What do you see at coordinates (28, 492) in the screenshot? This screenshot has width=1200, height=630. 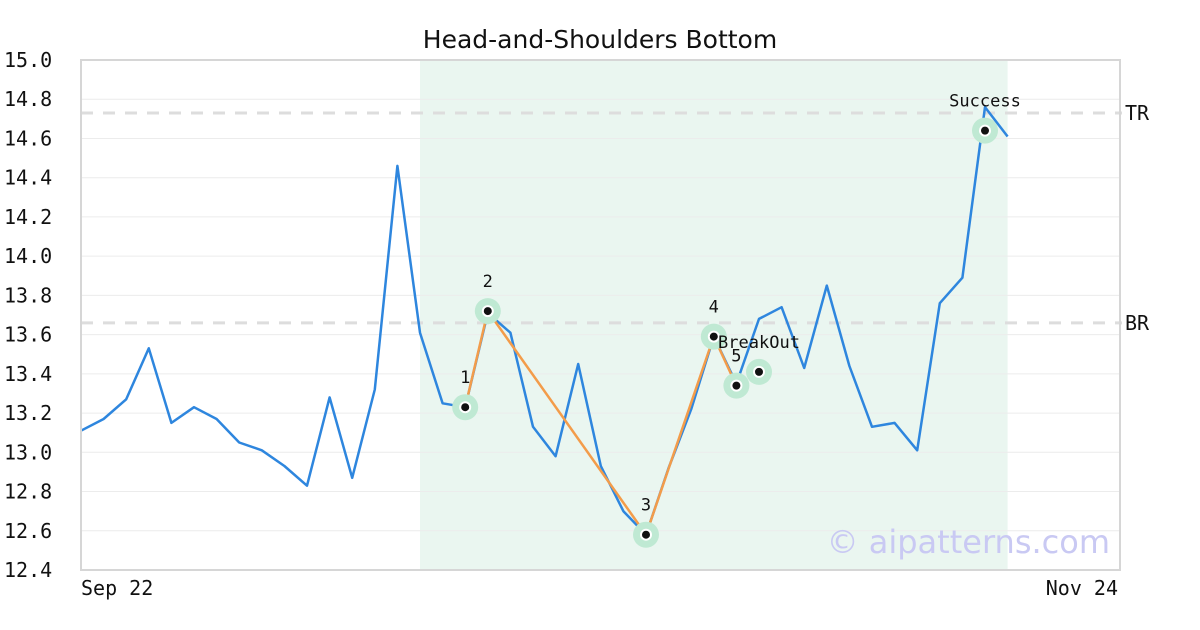 I see `y-tick-label: 12.8` at bounding box center [28, 492].